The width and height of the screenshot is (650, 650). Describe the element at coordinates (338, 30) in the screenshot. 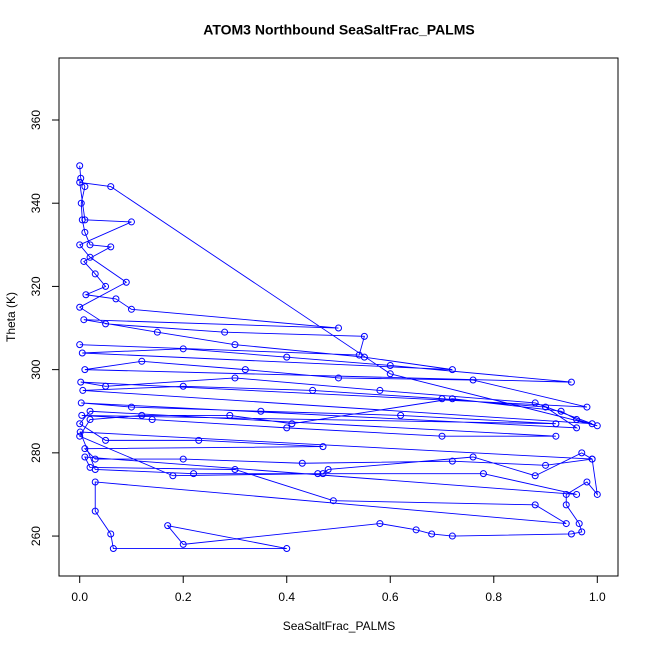

I see `chart-title: ATOM3 Northbound SeaSaltFrac_PALMS` at that location.